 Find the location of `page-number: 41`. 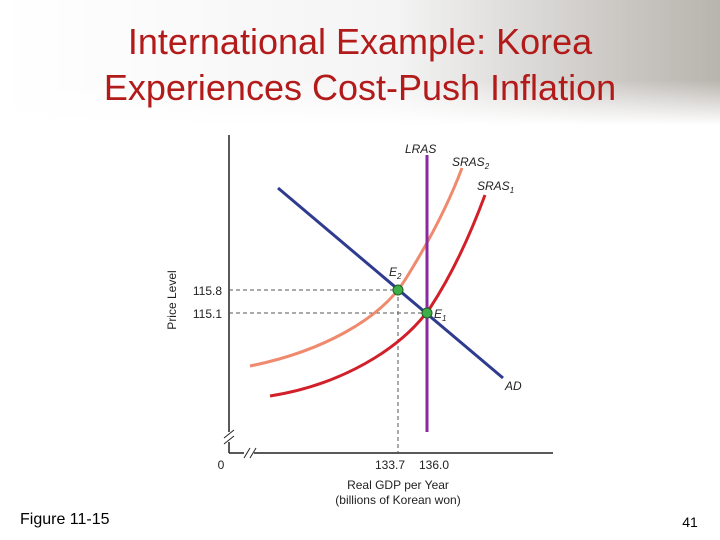

page-number: 41 is located at coordinates (690, 522).